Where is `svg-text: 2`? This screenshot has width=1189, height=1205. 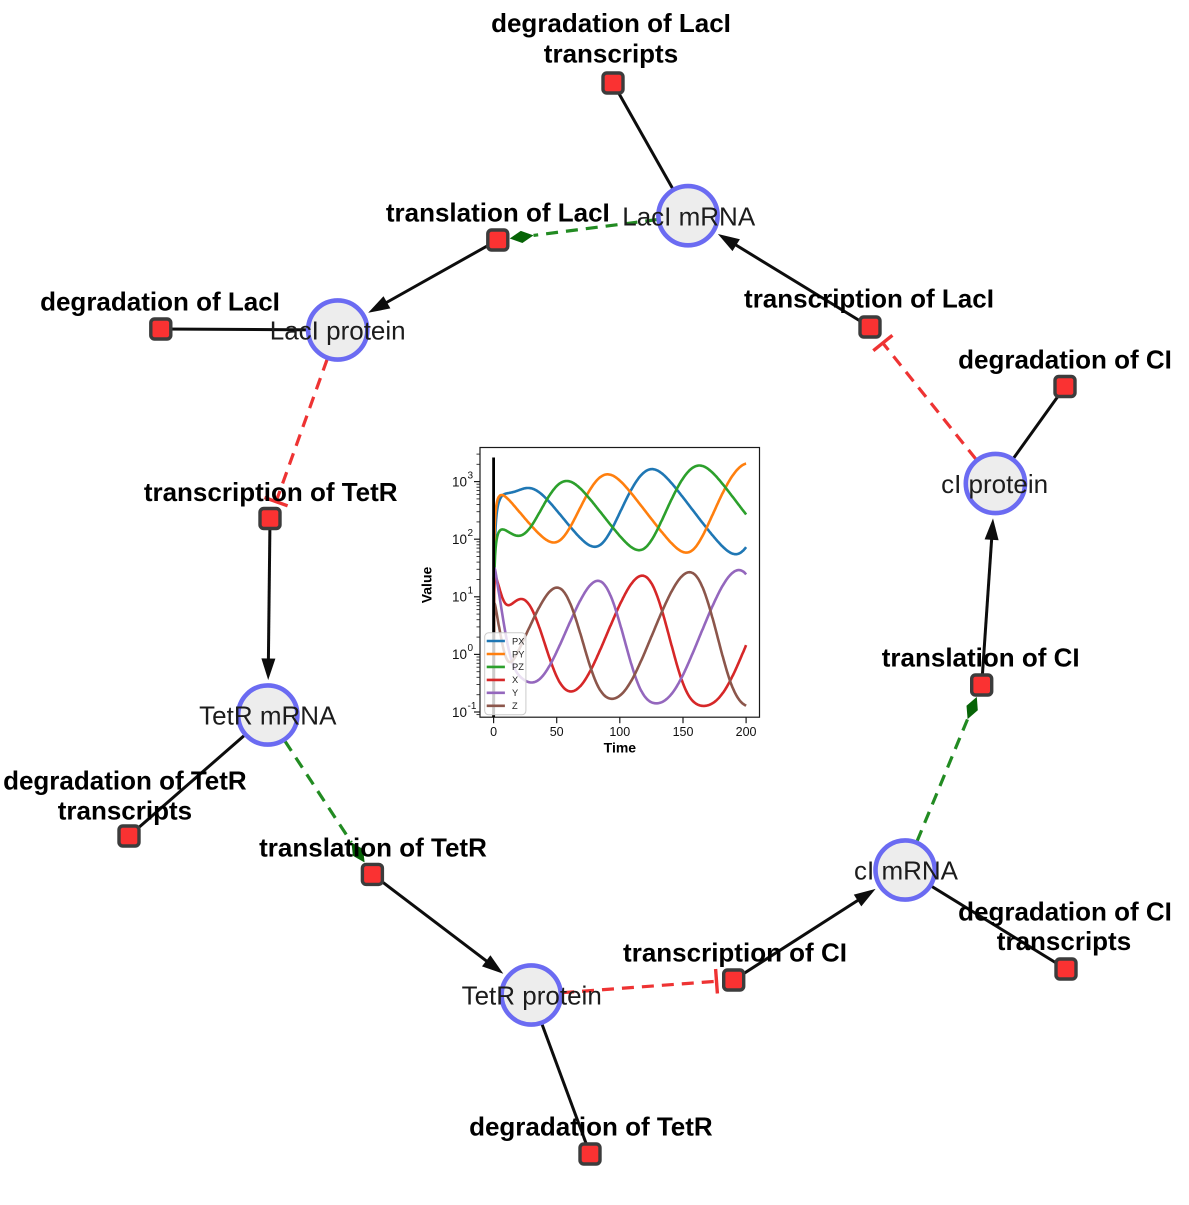 svg-text: 2 is located at coordinates (471, 533).